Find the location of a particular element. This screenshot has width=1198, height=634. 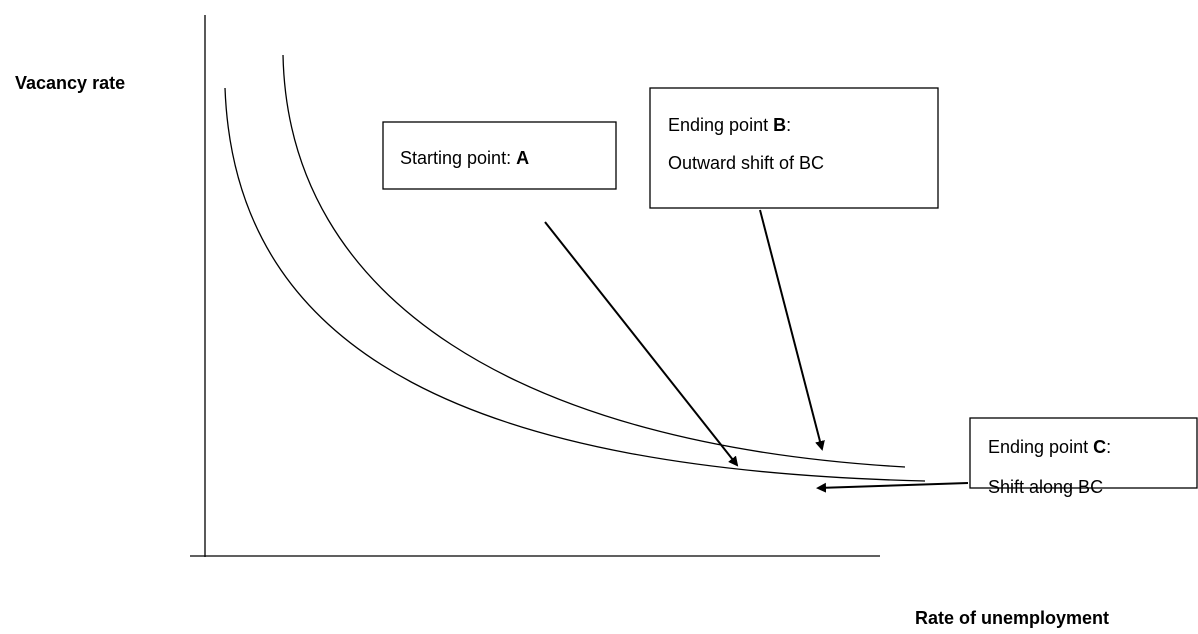

box-b-line2: Outward shift of BC is located at coordinates (746, 163).